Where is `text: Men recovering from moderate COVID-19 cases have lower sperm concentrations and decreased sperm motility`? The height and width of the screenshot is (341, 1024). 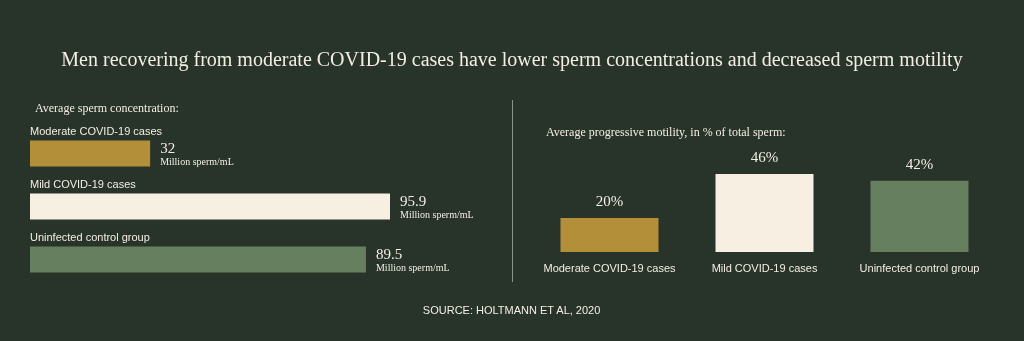 text: Men recovering from moderate COVID-19 cases have lower sperm concentrations and decreased sperm motility is located at coordinates (512, 59).